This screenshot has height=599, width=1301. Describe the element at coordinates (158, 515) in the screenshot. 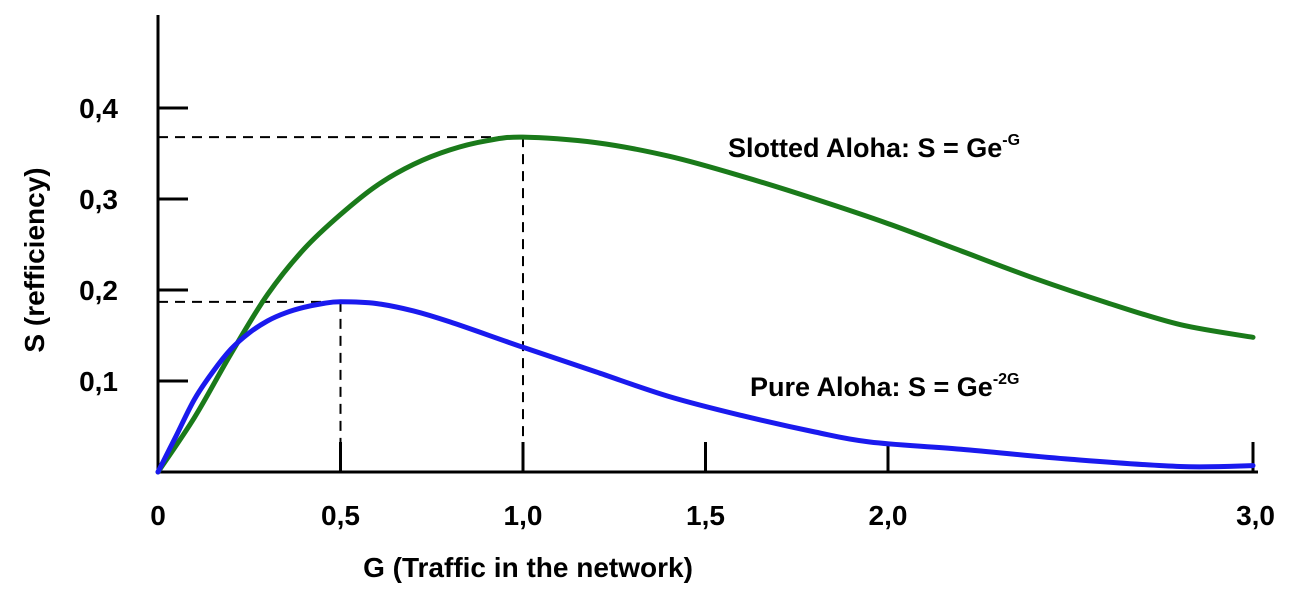

I see `x-tick-label: 0` at that location.